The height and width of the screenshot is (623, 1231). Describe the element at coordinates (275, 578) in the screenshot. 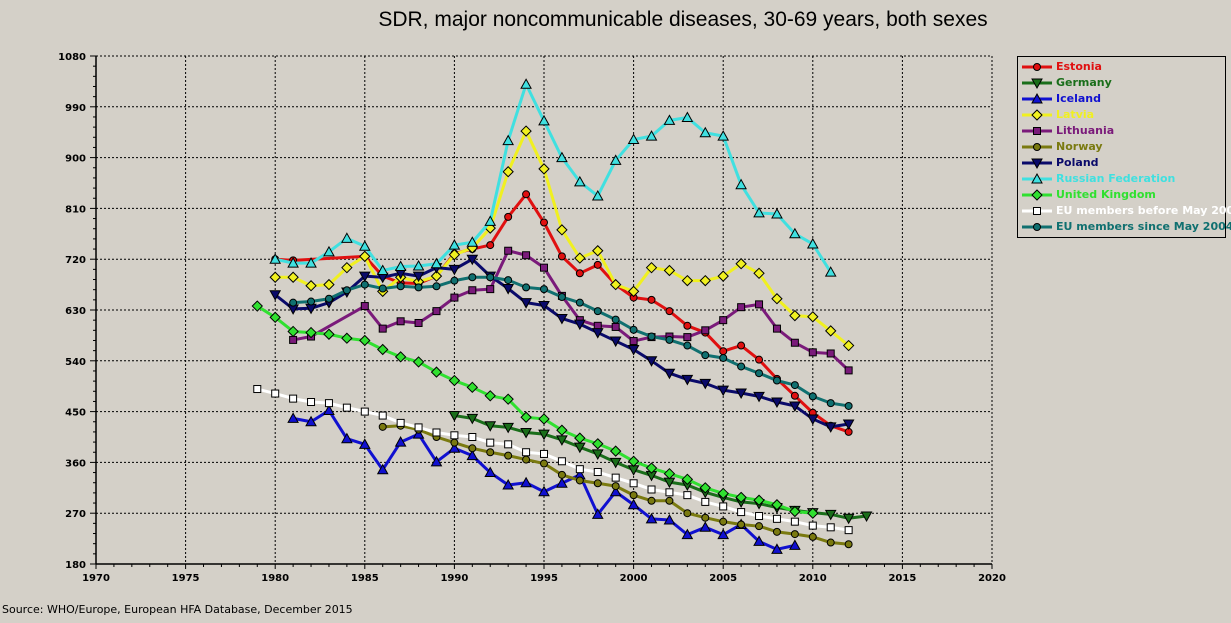

I see `x-tick-label: 1980` at that location.